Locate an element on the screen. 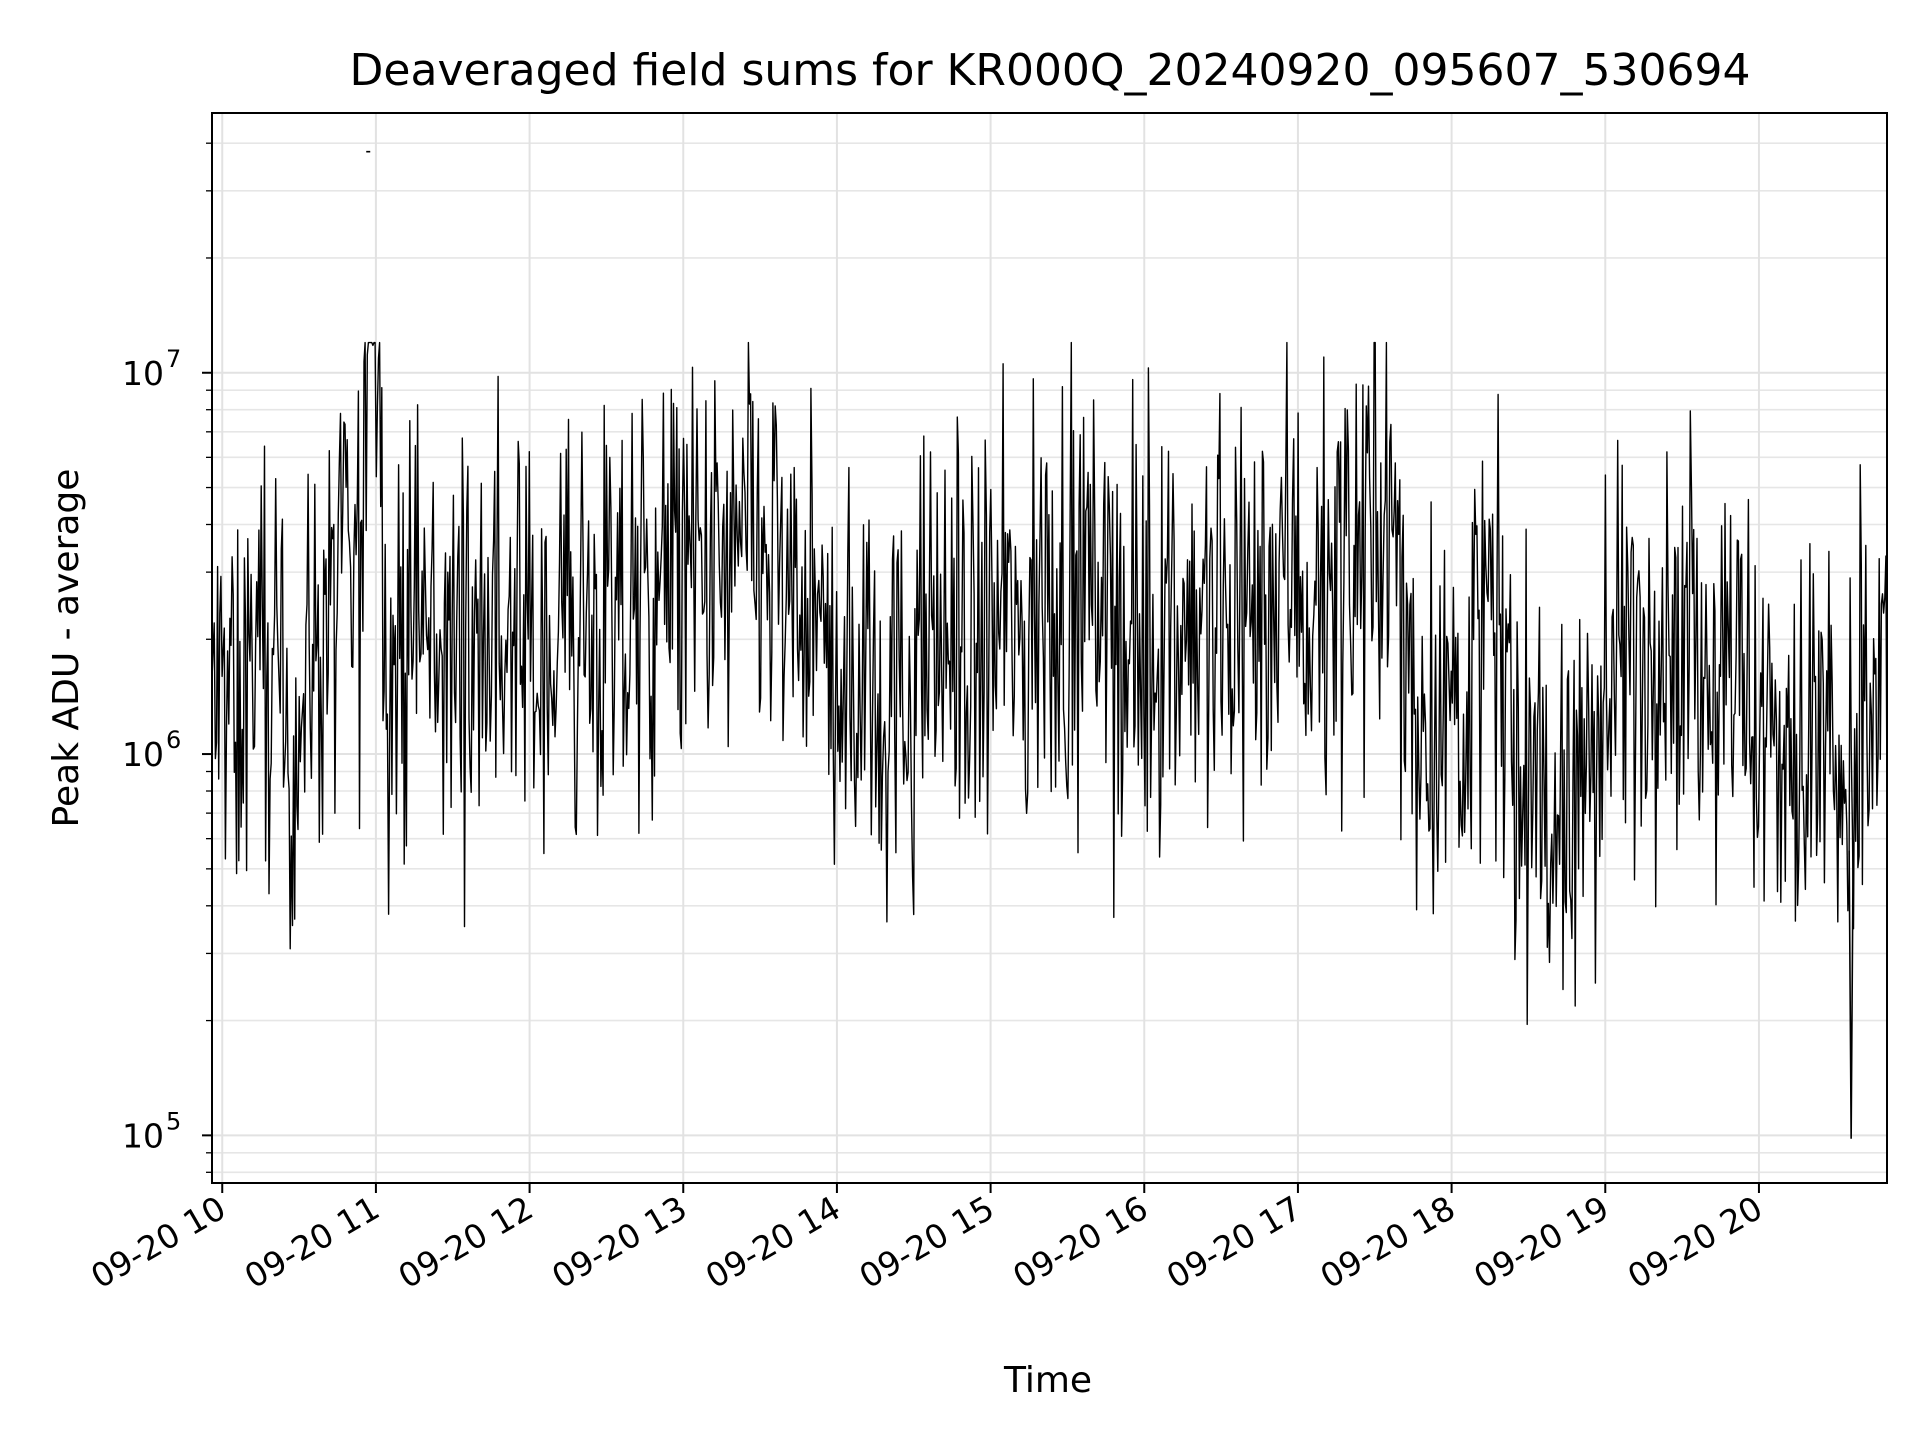  x-tick-label: 09-20 12 is located at coordinates (466, 1242).